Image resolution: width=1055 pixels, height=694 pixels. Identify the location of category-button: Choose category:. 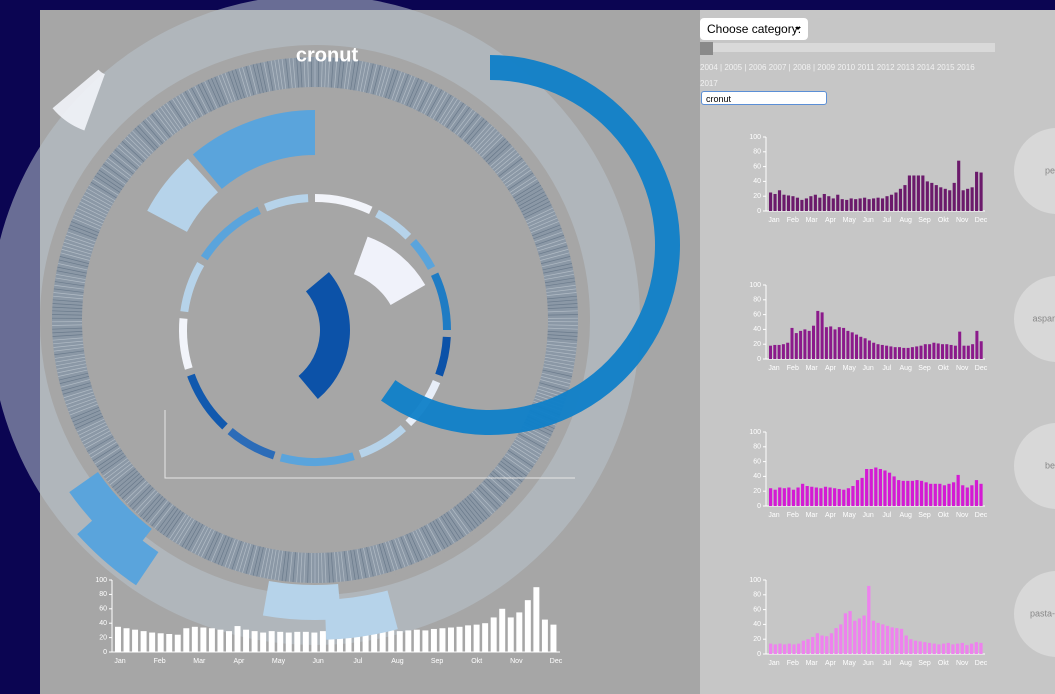
(754, 29).